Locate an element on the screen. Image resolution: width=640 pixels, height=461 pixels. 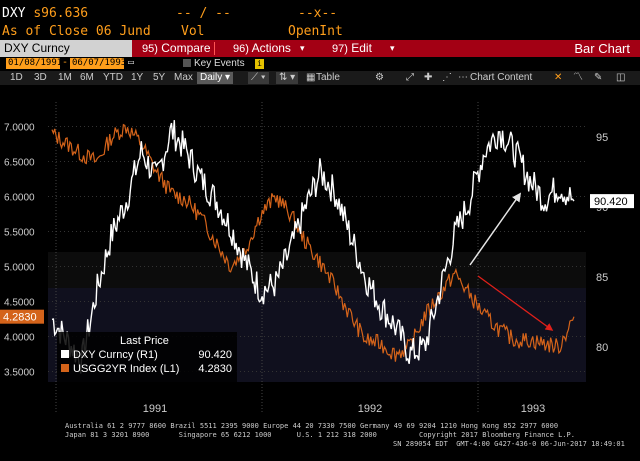
asof-line: As of Close 06 Jund is located at coordinates (76, 31).